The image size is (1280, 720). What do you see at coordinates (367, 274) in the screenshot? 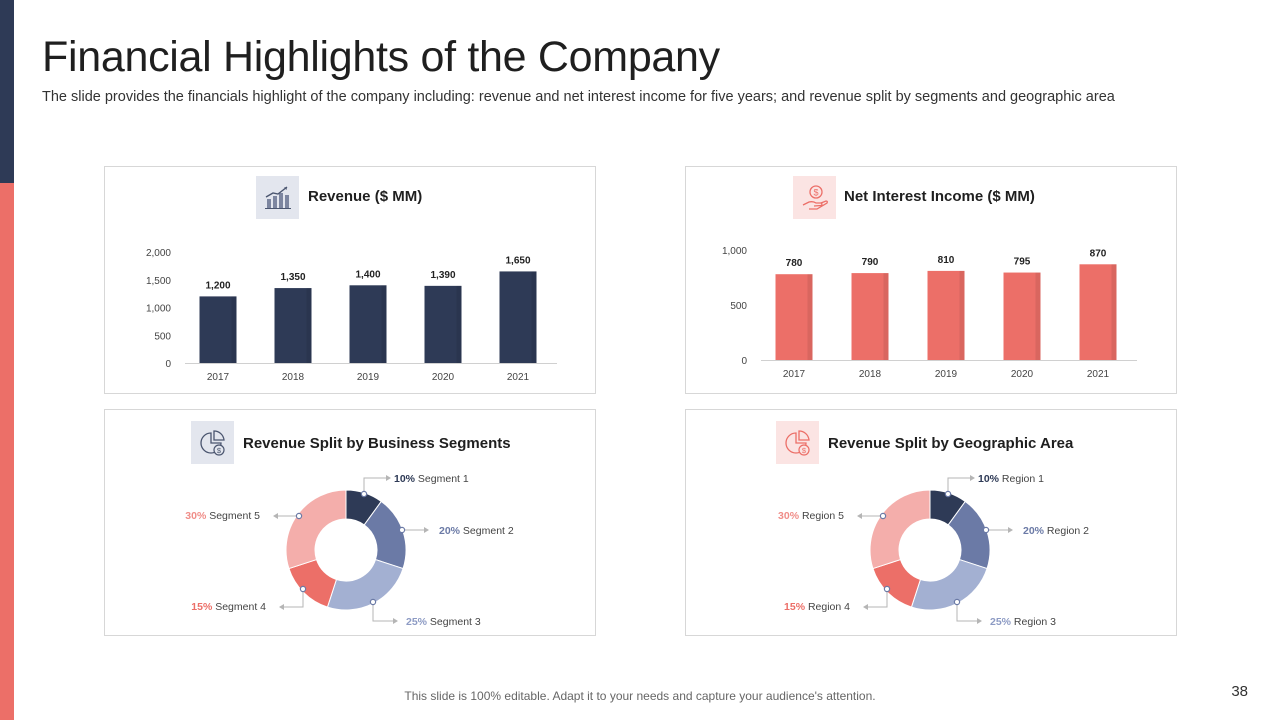
I see `bar-value-label: 1,400` at bounding box center [367, 274].